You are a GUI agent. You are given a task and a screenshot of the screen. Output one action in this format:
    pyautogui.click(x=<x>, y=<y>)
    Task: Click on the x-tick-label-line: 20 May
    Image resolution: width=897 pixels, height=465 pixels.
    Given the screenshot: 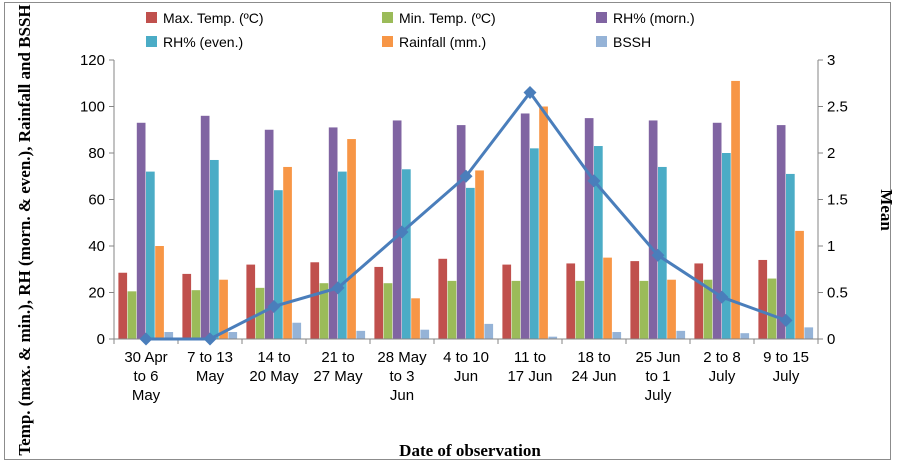 What is the action you would take?
    pyautogui.click(x=274, y=376)
    